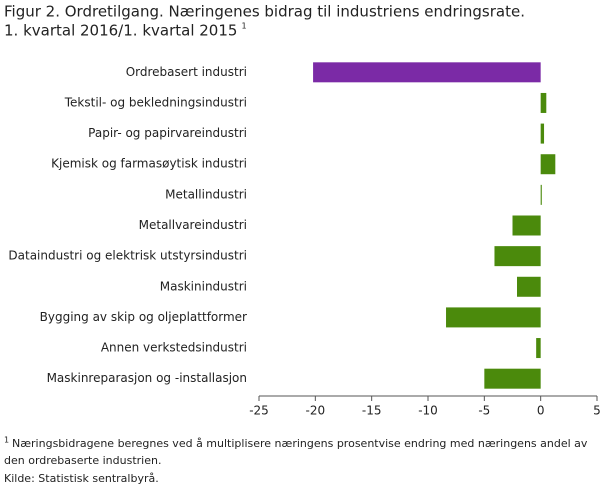 Image resolution: width=609 pixels, height=488 pixels. I want to click on footnote-mark: 1, so click(6, 440).